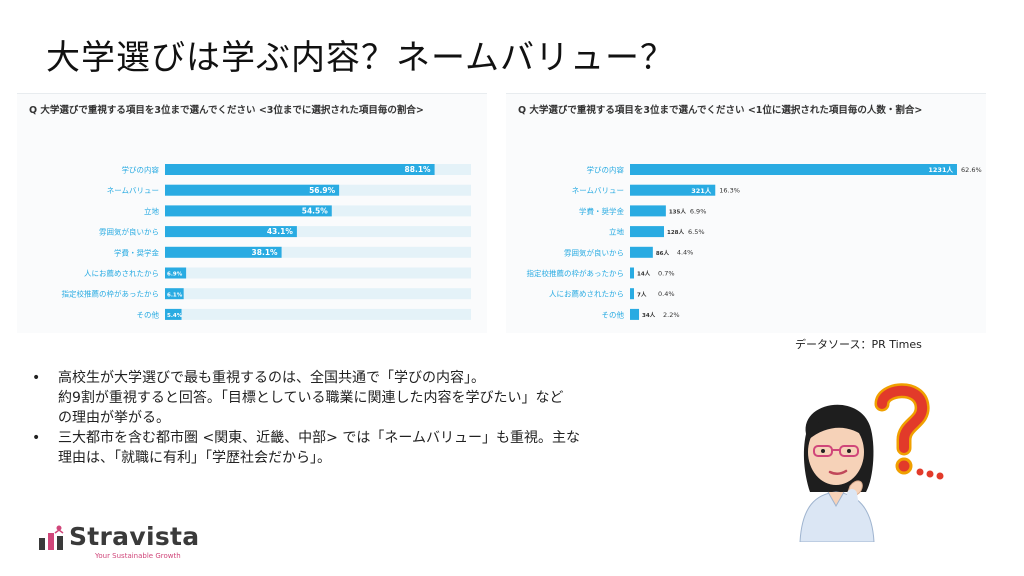 This screenshot has height=576, width=1024. Describe the element at coordinates (315, 211) in the screenshot. I see `bar-value-label: 54.5%` at that location.